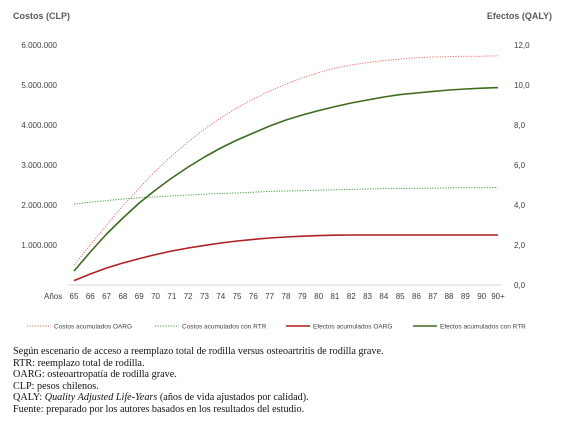 The image size is (563, 429). Describe the element at coordinates (53, 296) in the screenshot. I see `x-axis-label: Años` at that location.